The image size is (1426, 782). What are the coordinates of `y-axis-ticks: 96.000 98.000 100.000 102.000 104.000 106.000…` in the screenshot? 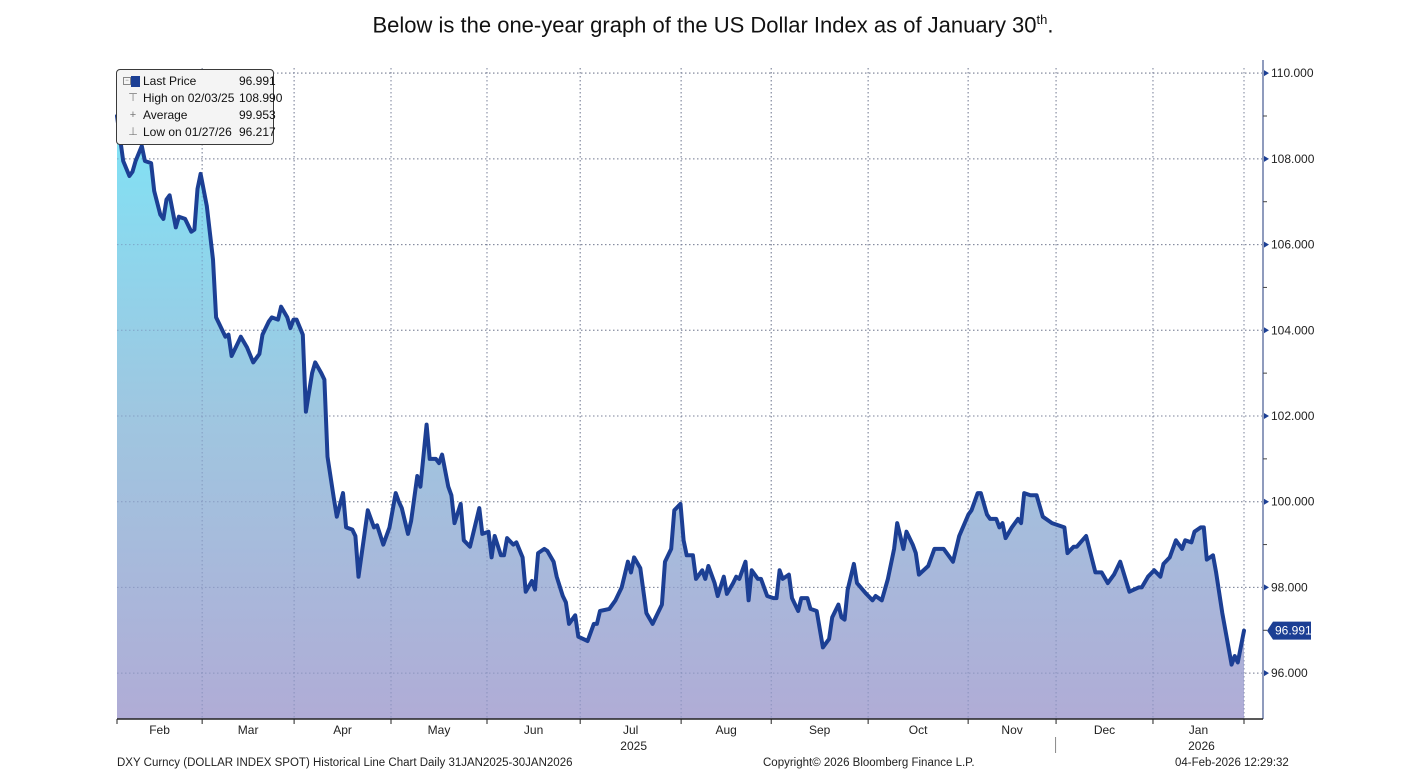 It's located at (1289, 373).